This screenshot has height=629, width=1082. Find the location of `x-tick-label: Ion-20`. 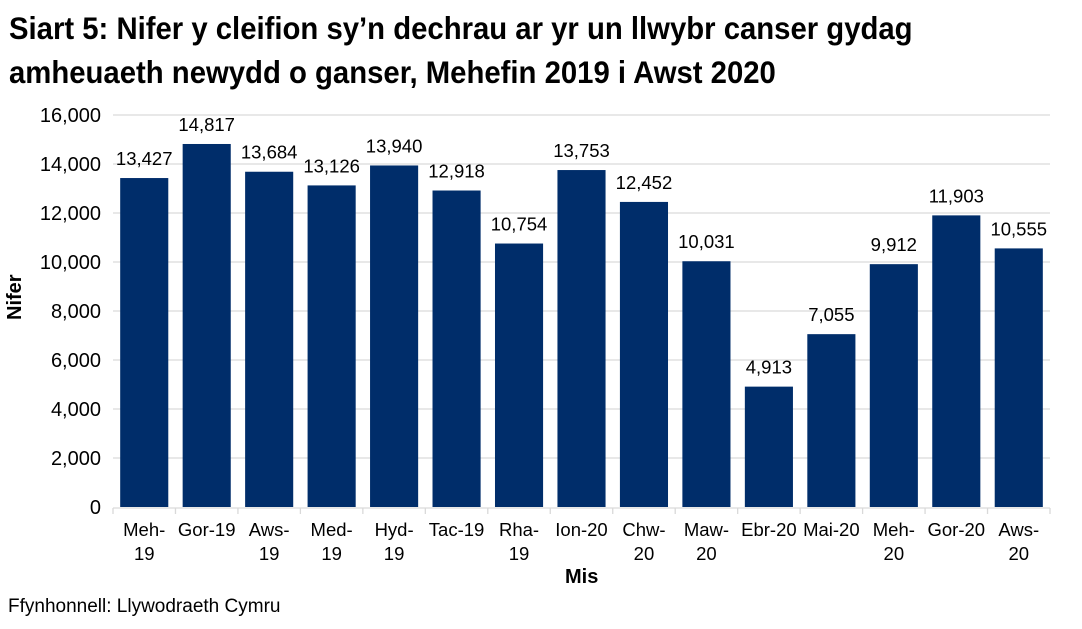

x-tick-label: Ion-20 is located at coordinates (581, 529).